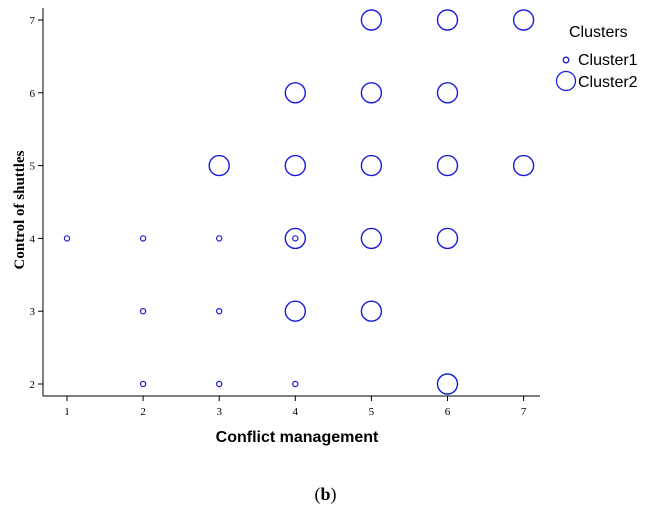 The image size is (651, 516). I want to click on x-tick-label: 3, so click(219, 412).